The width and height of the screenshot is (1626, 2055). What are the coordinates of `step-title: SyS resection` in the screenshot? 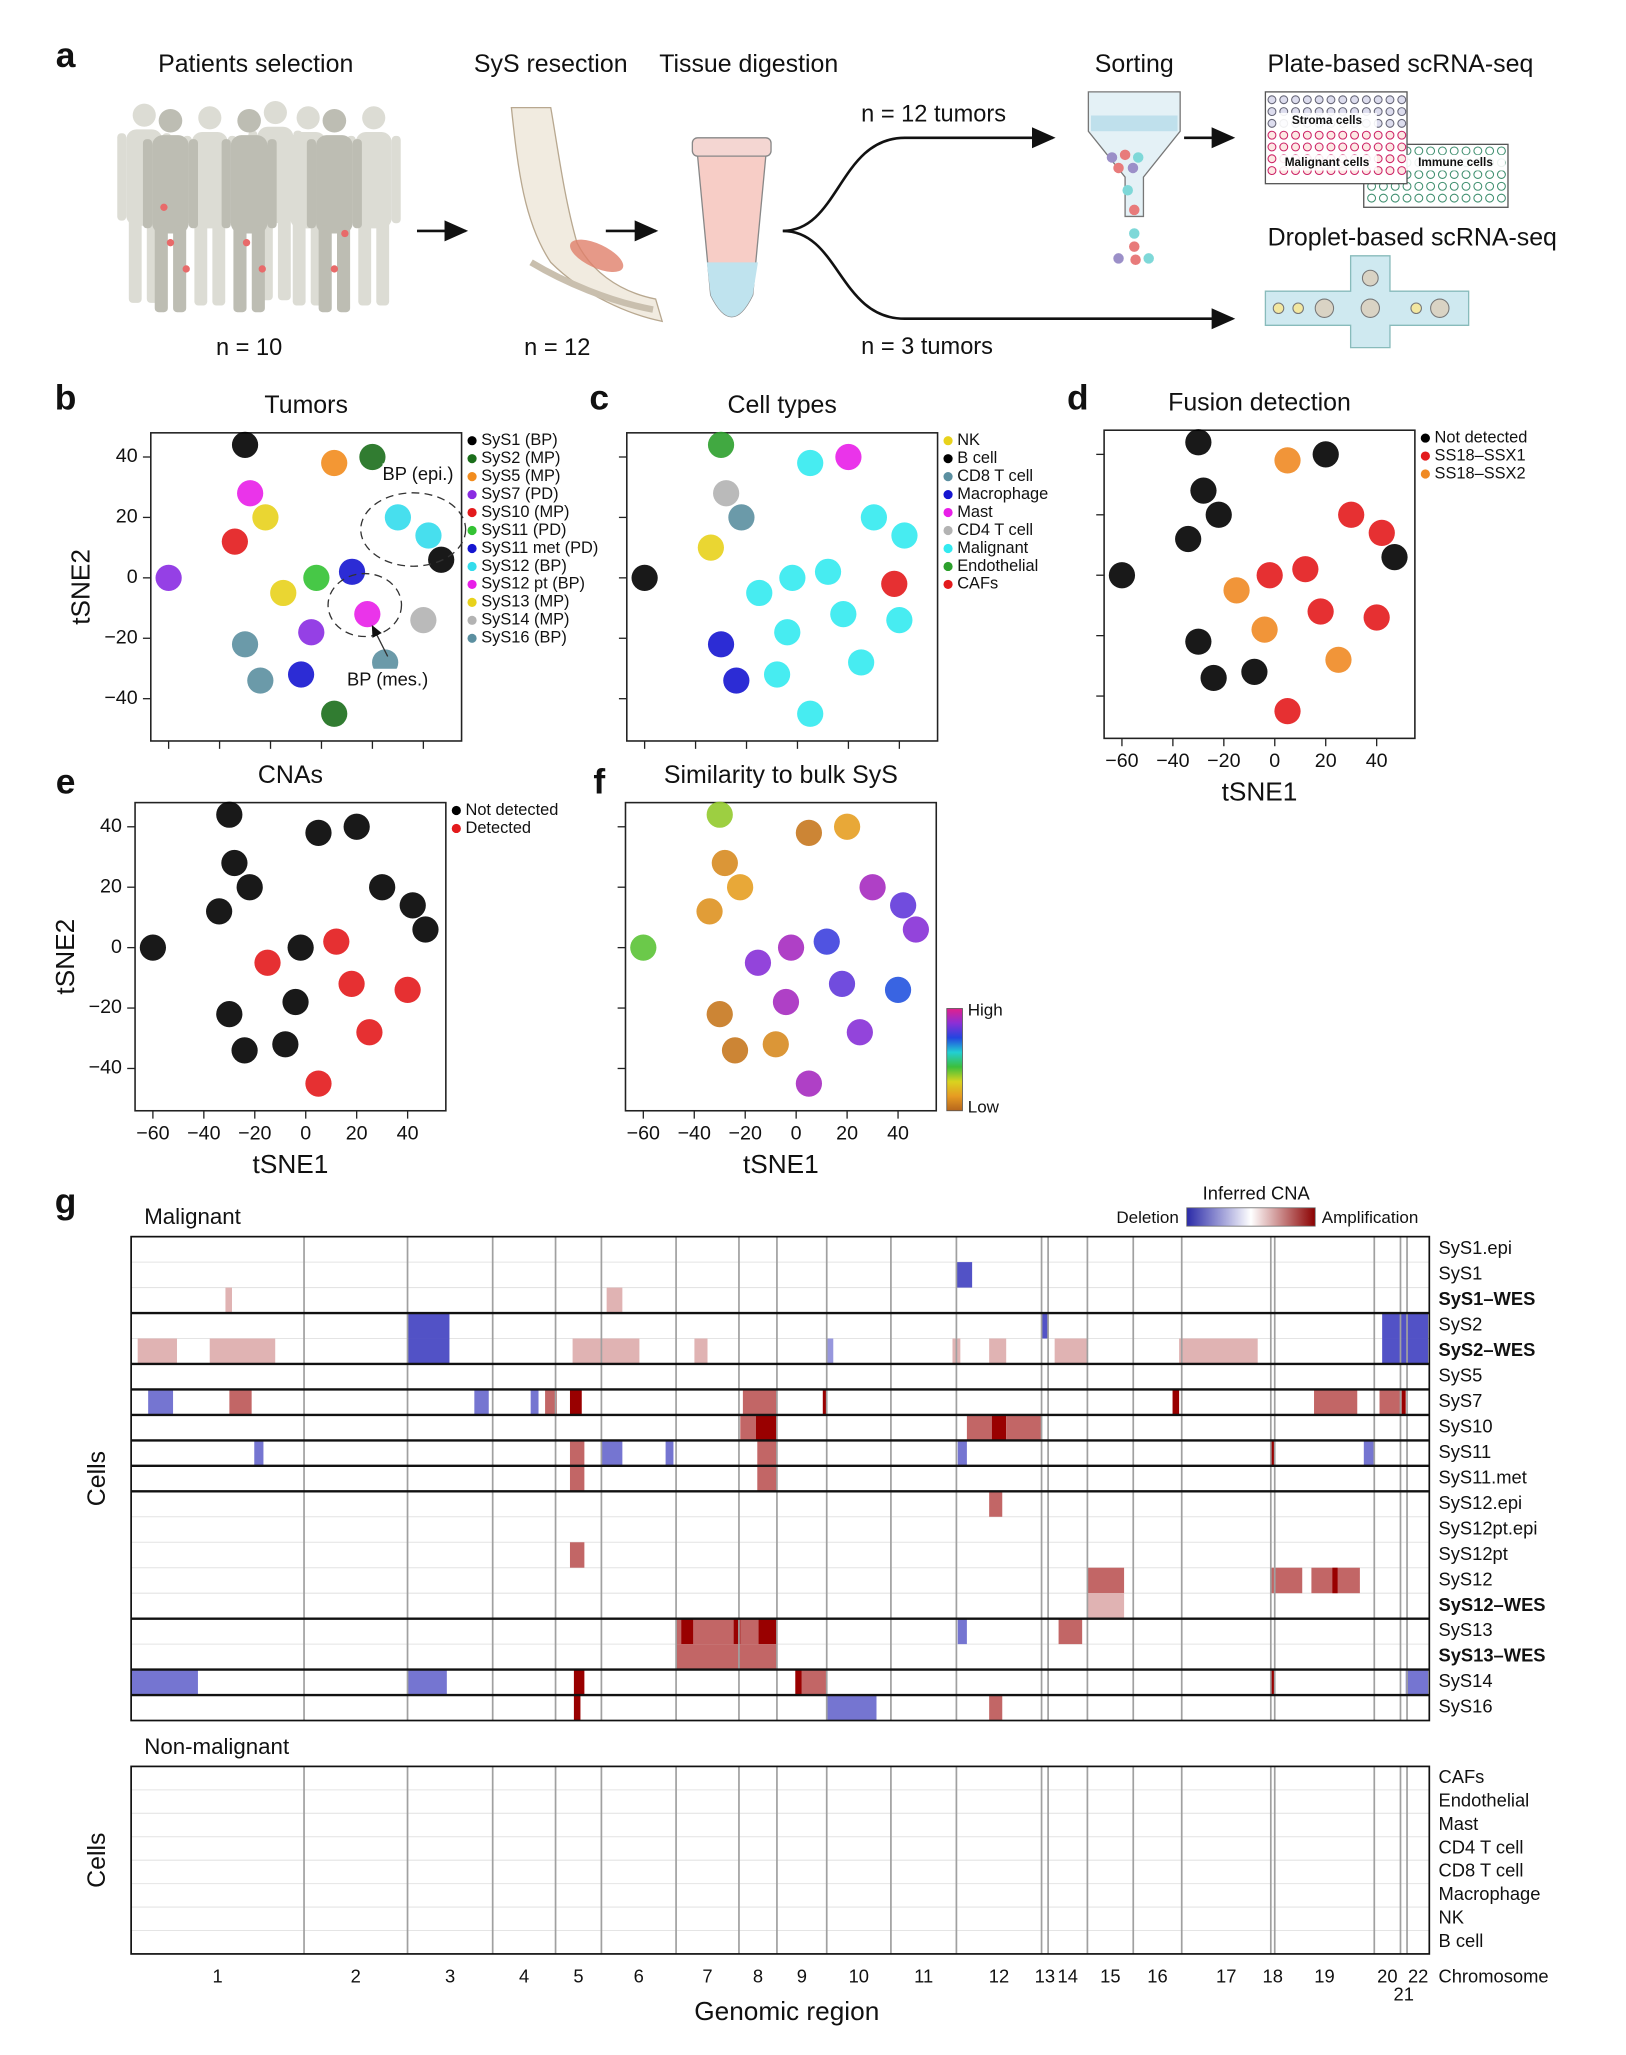 It's located at (551, 64).